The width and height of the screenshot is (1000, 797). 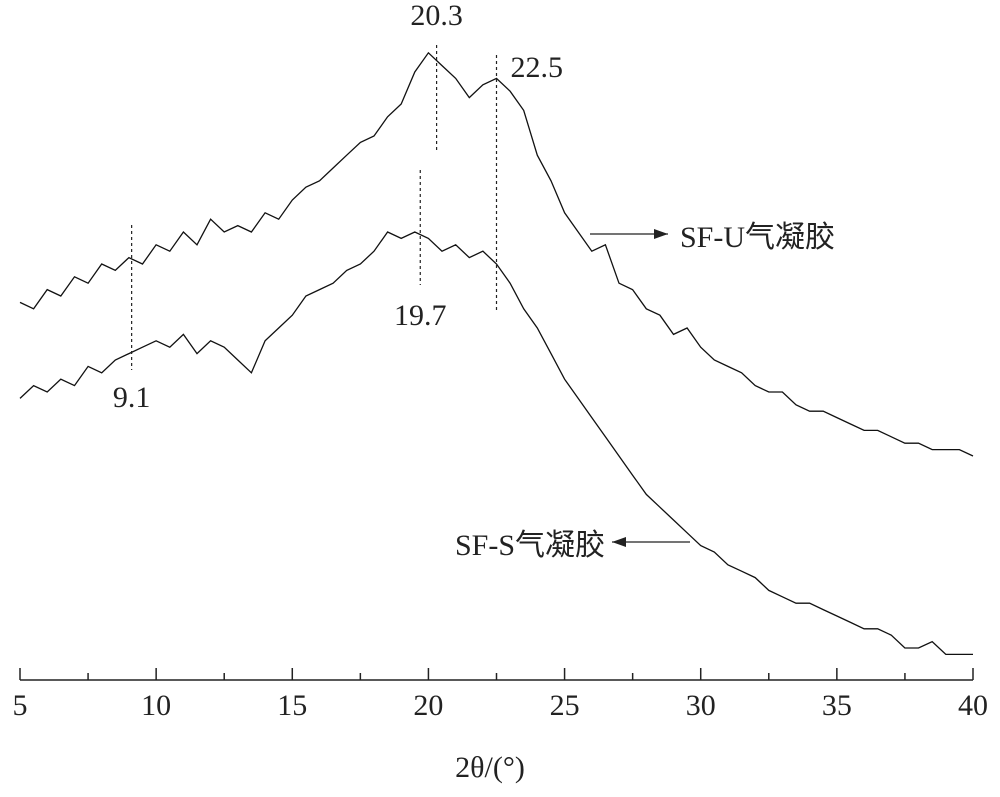 What do you see at coordinates (156, 705) in the screenshot?
I see `x-tick-label: 10` at bounding box center [156, 705].